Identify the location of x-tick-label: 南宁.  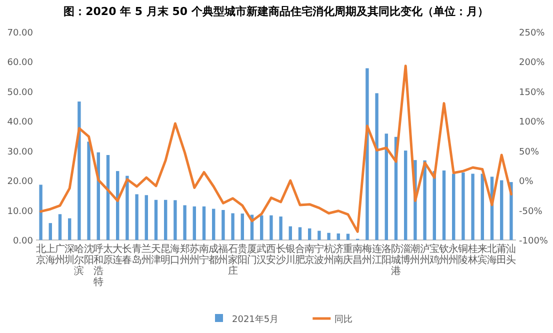
(204, 254).